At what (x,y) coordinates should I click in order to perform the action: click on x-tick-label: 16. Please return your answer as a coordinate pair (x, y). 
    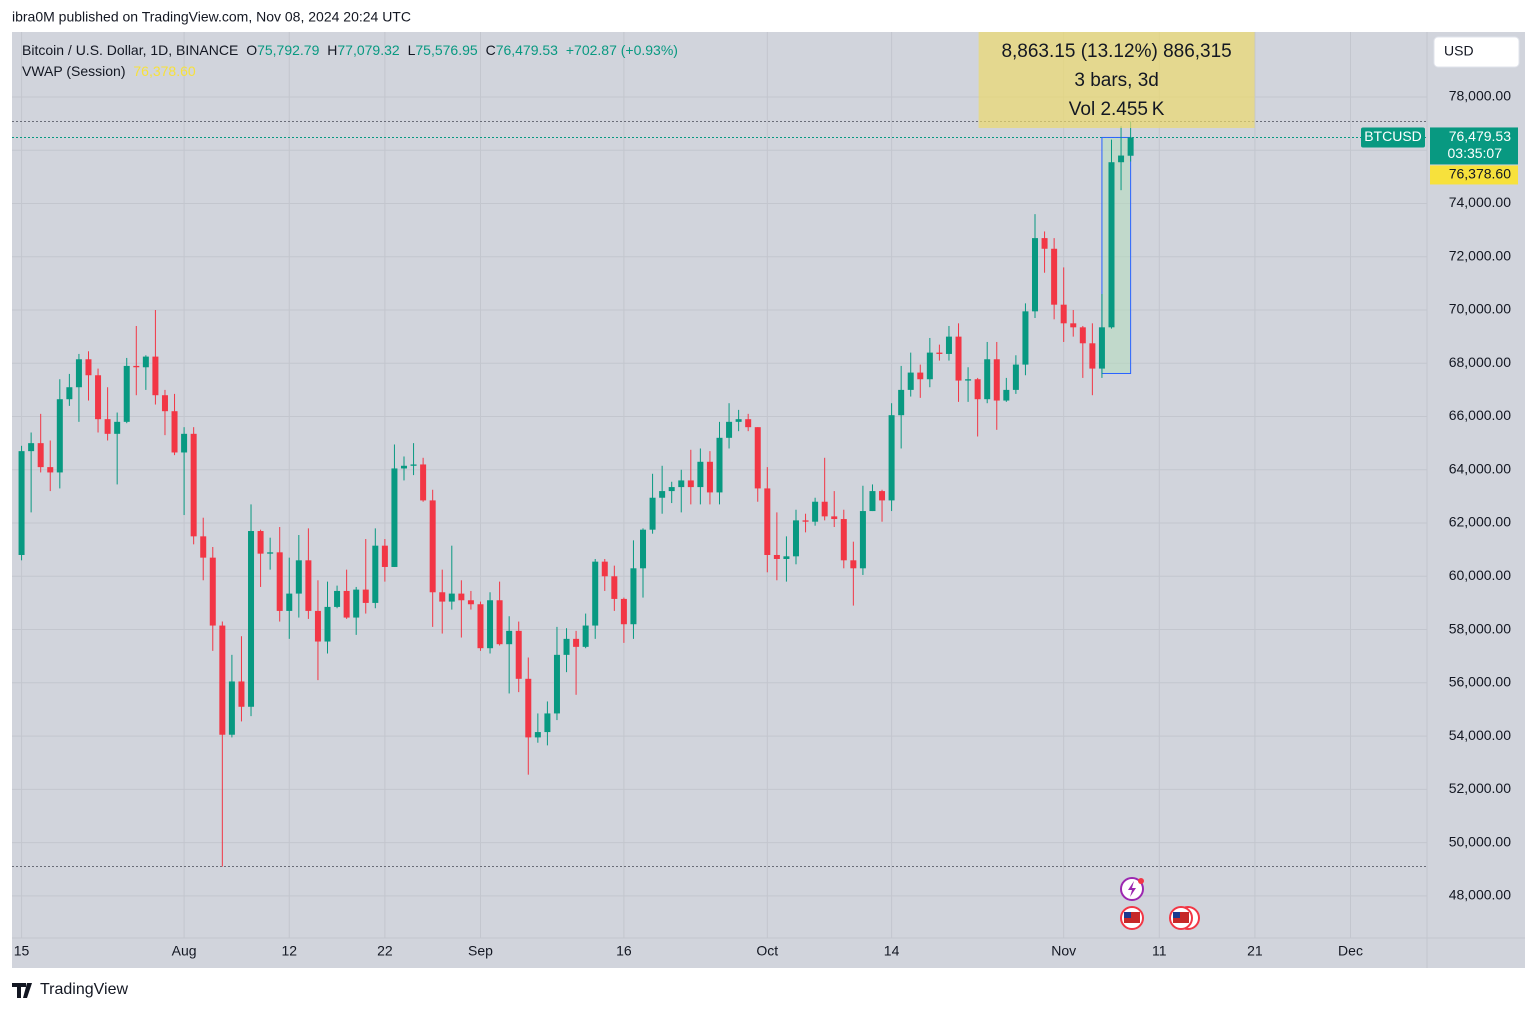
    Looking at the image, I should click on (624, 951).